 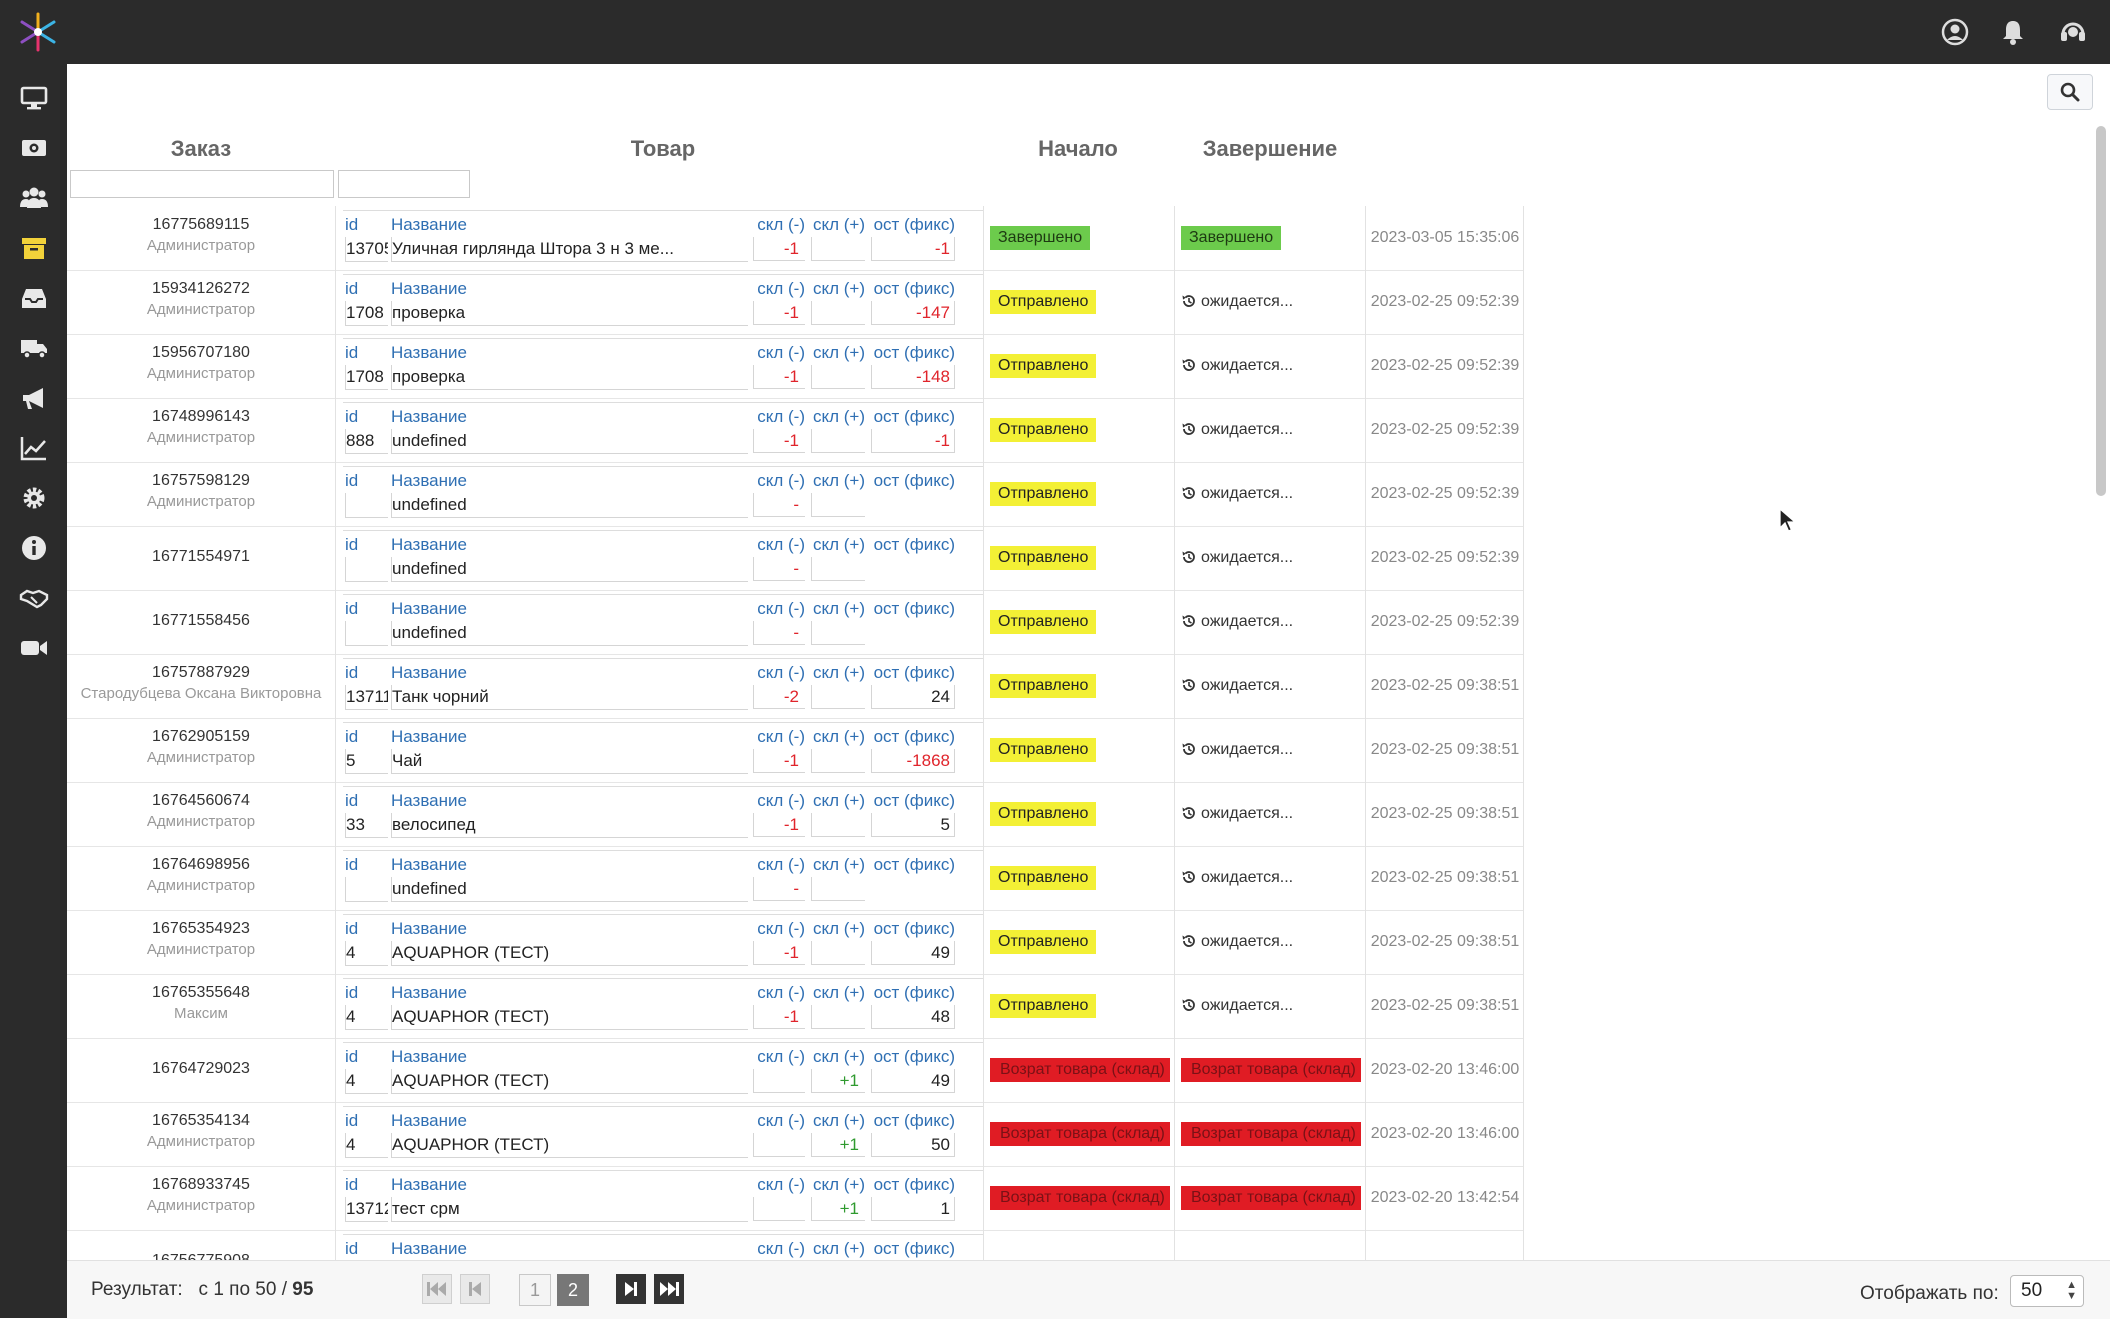 What do you see at coordinates (2047, 1291) in the screenshot?
I see `per-page-select: 50 ▲ ▼` at bounding box center [2047, 1291].